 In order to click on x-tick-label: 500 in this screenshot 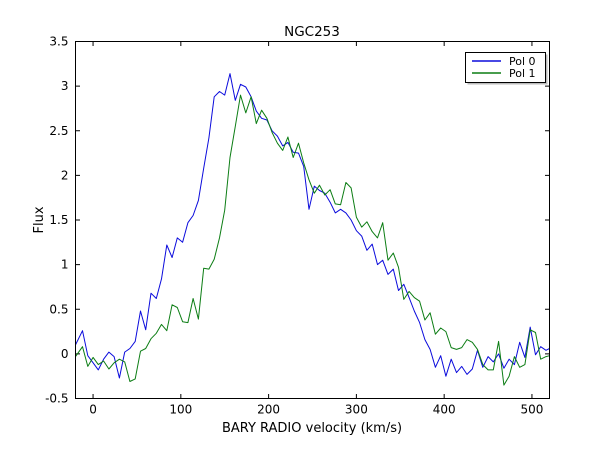, I will do `click(531, 410)`.